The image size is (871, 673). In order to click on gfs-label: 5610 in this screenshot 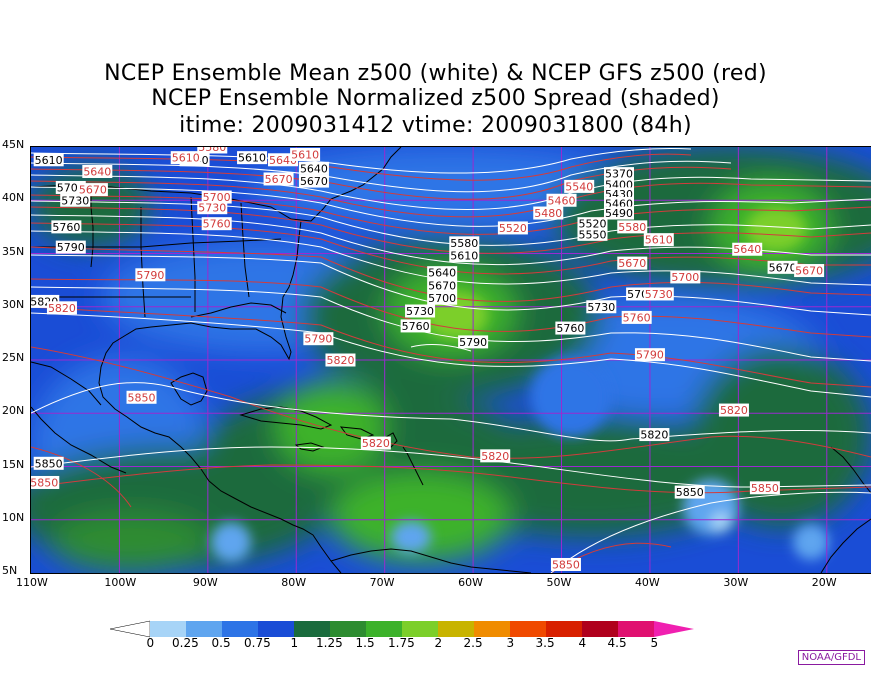, I will do `click(305, 154)`.